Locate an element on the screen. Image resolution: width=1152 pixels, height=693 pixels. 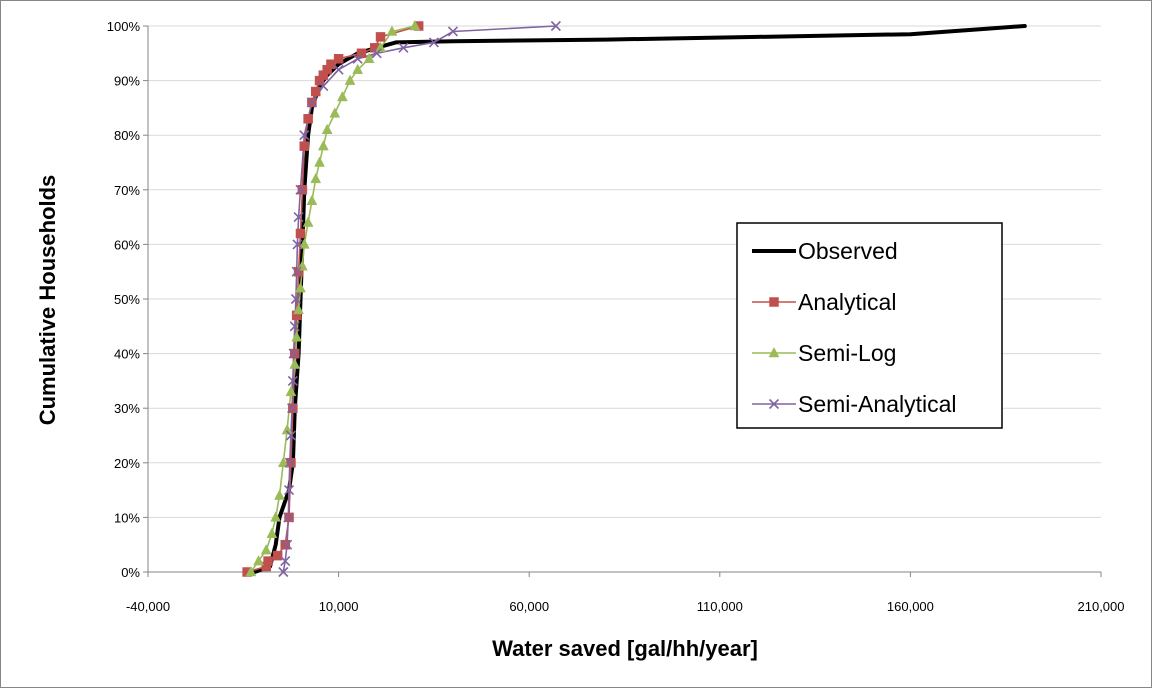
legend-label-semi-analytical: Semi-Analytical is located at coordinates (877, 404).